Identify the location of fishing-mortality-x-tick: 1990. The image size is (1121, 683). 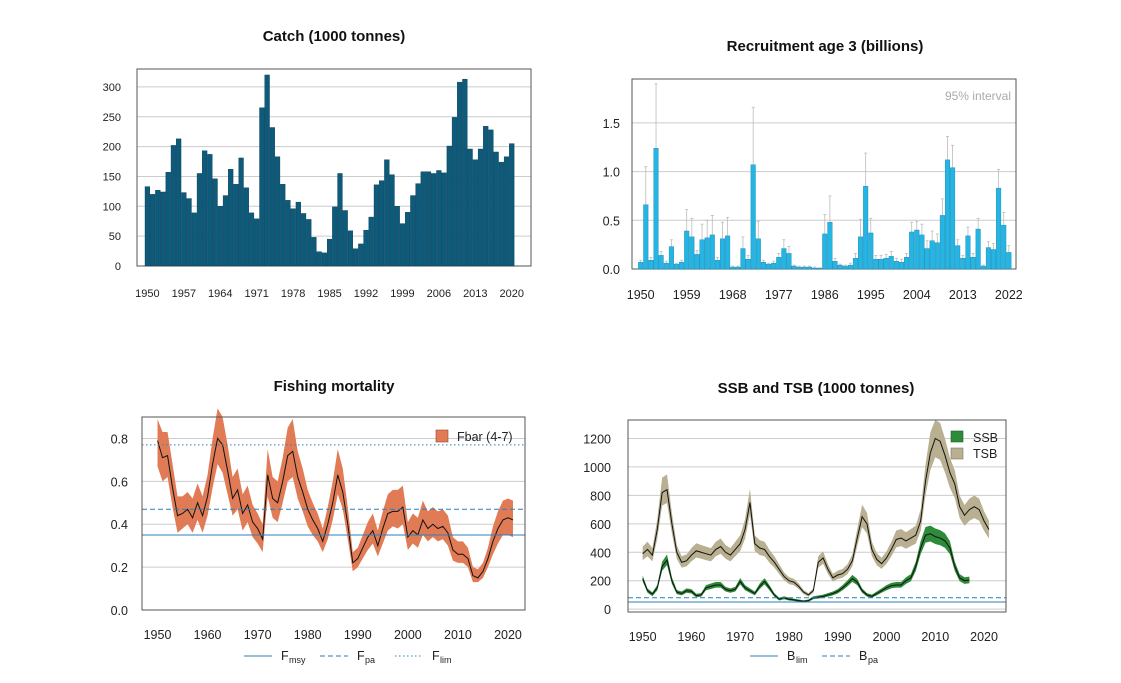
(358, 635).